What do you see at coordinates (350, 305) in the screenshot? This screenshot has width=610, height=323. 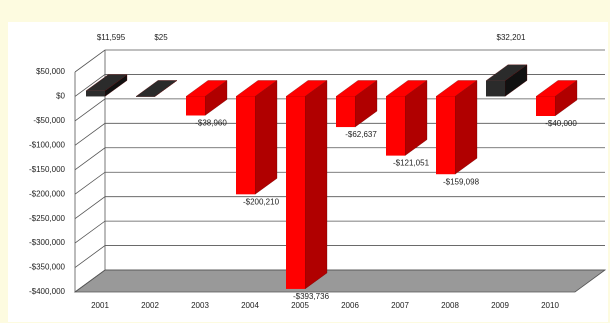 I see `x-tick-label: 2006` at bounding box center [350, 305].